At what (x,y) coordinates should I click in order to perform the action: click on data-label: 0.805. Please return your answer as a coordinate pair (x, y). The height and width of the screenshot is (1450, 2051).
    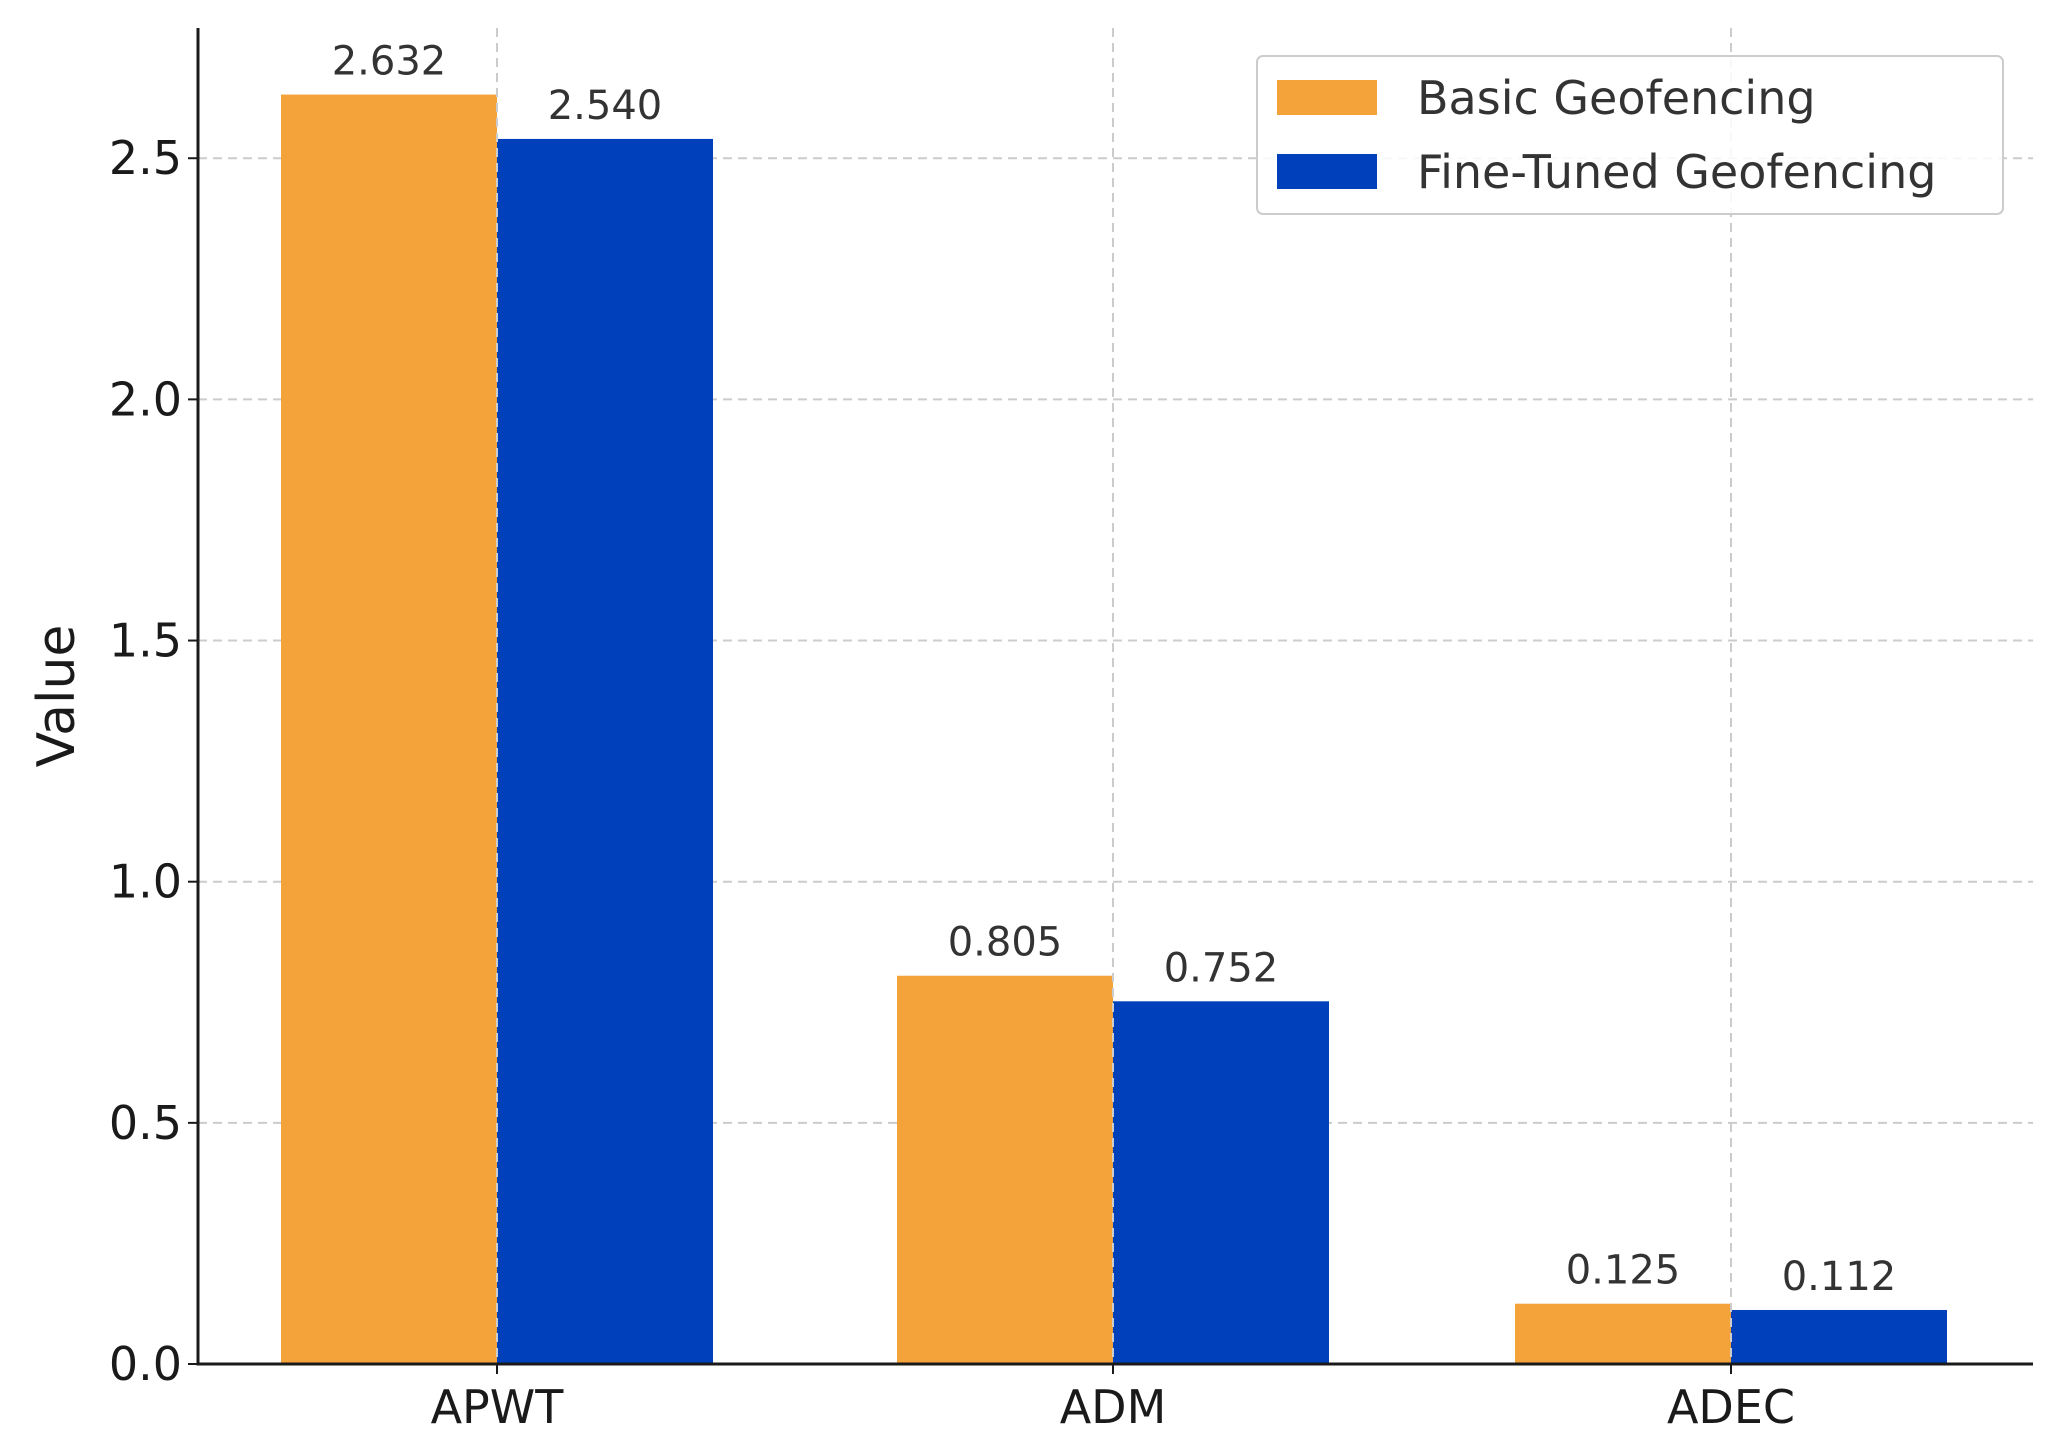
    Looking at the image, I should click on (1005, 943).